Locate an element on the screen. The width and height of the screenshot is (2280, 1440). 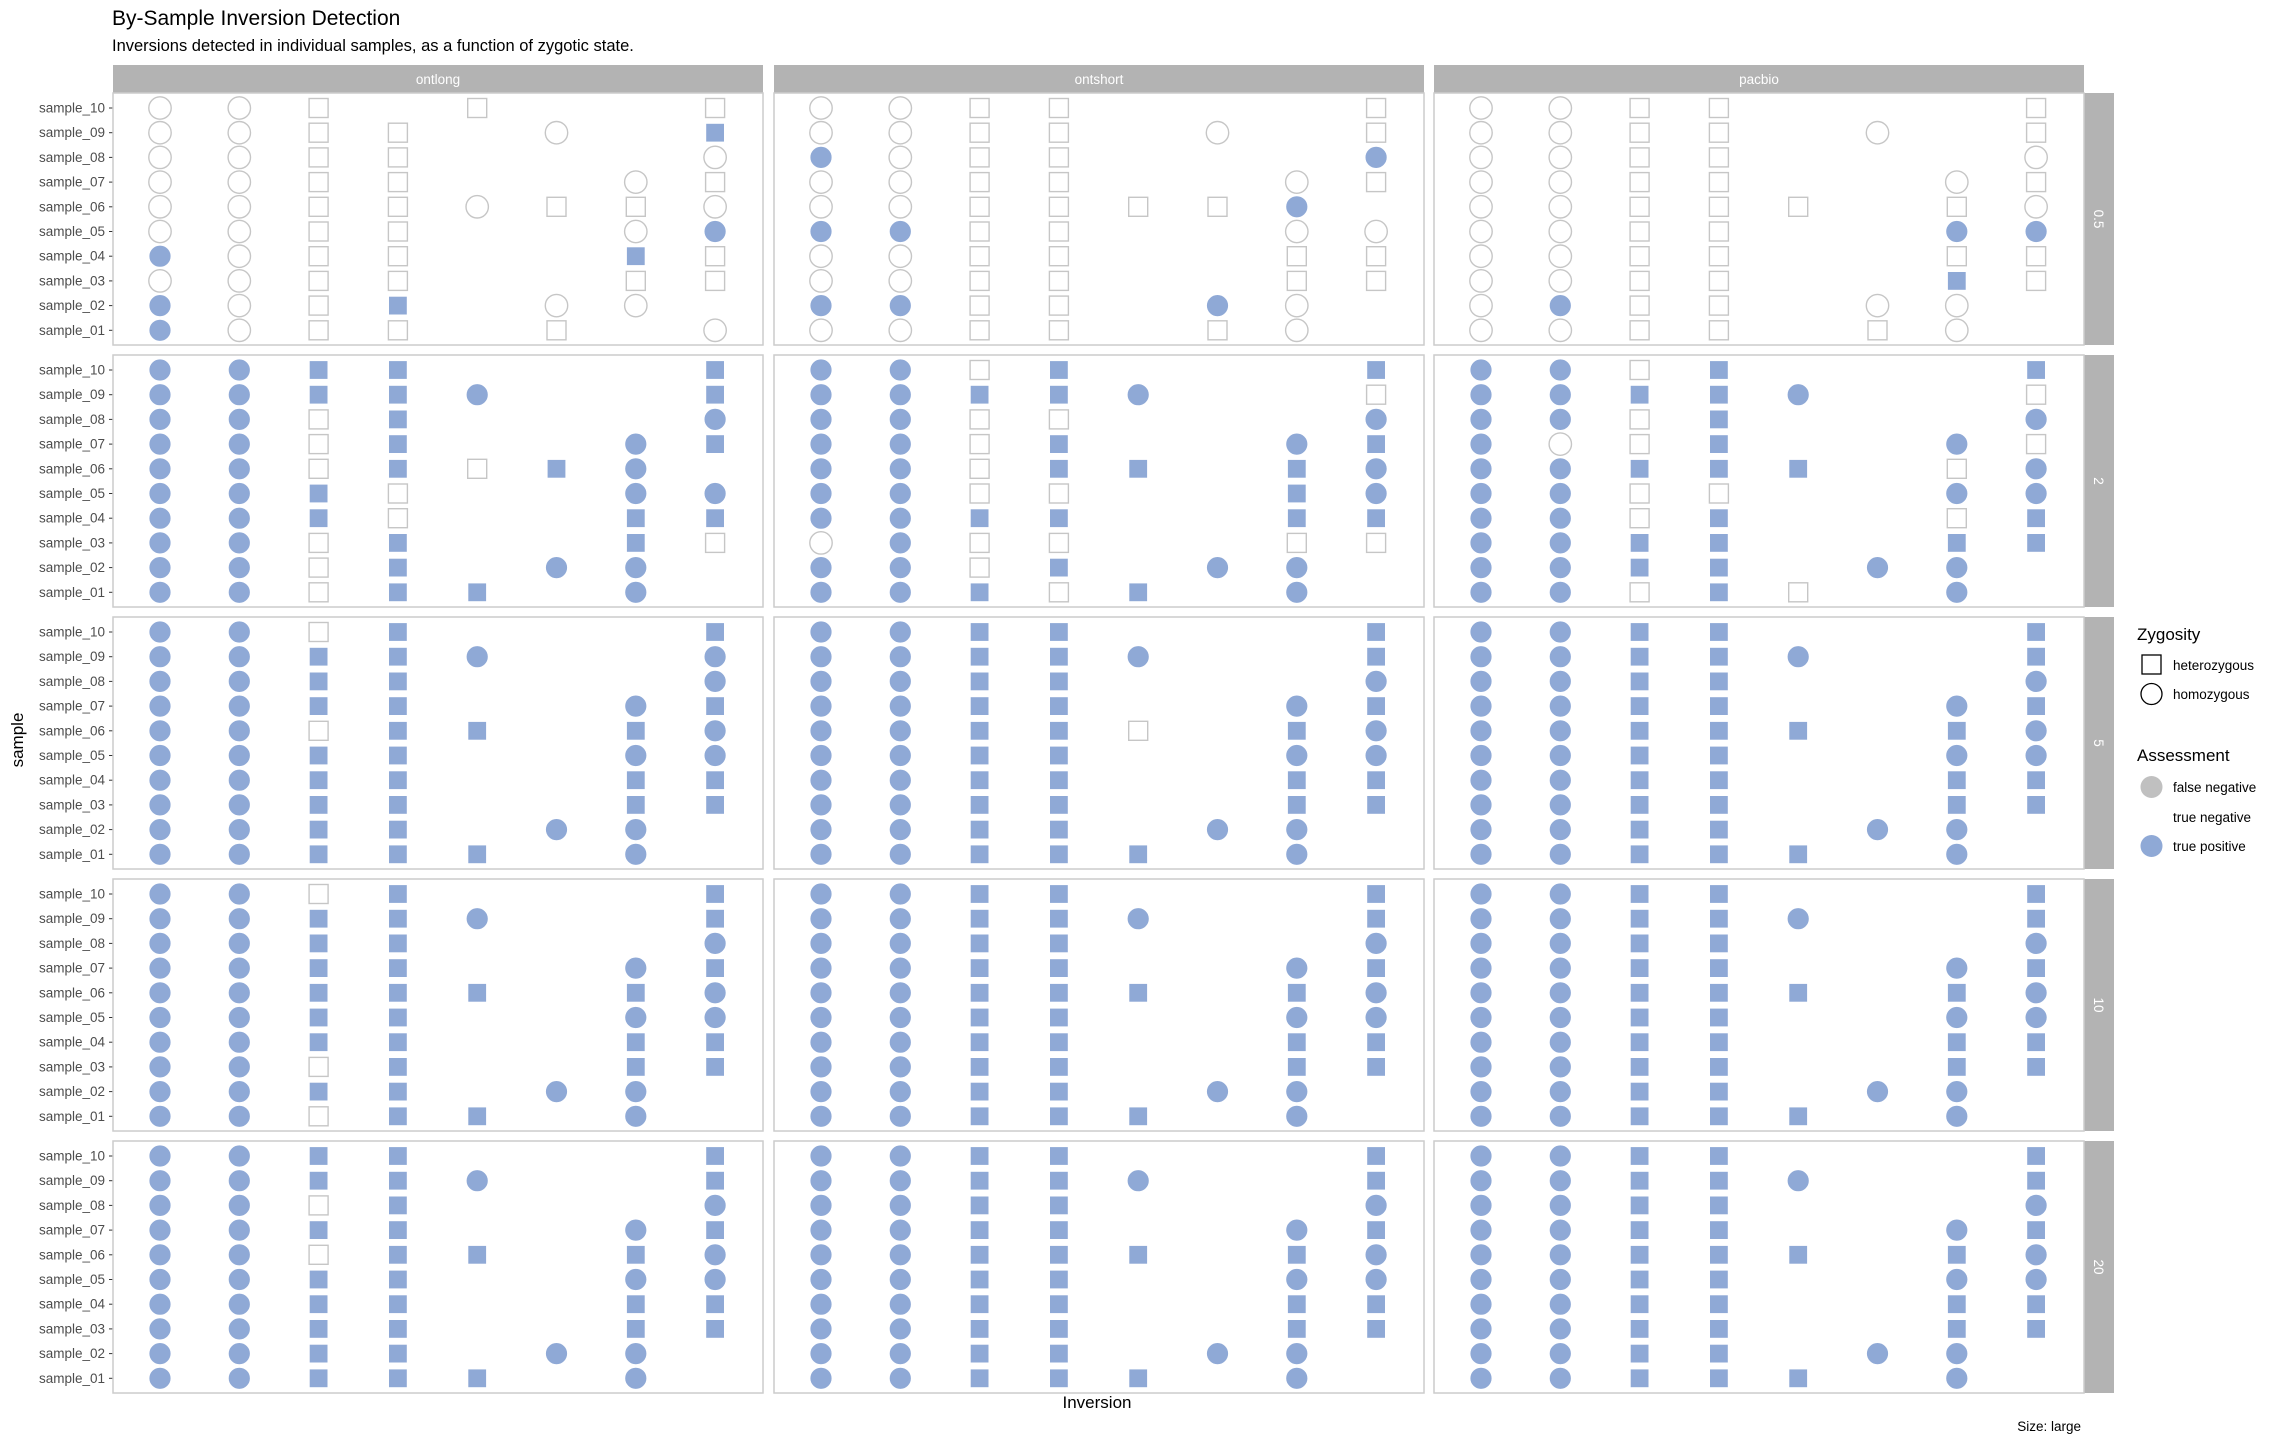
point-sample_08-inv3-false-negative is located at coordinates (318, 419).